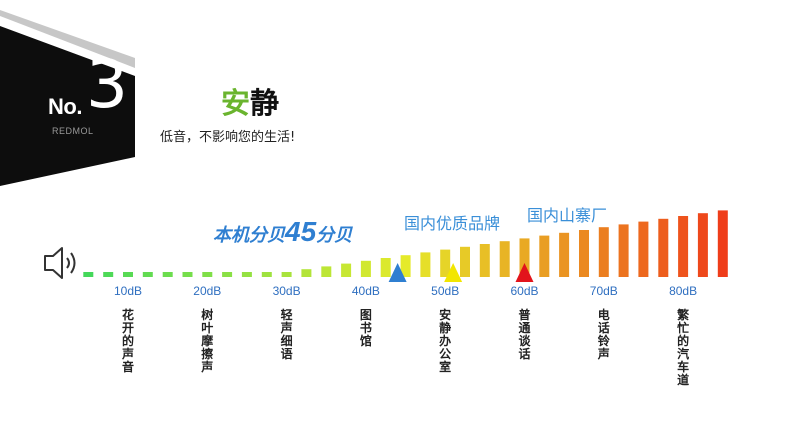  I want to click on db-description: 轻声细语, so click(286, 334).